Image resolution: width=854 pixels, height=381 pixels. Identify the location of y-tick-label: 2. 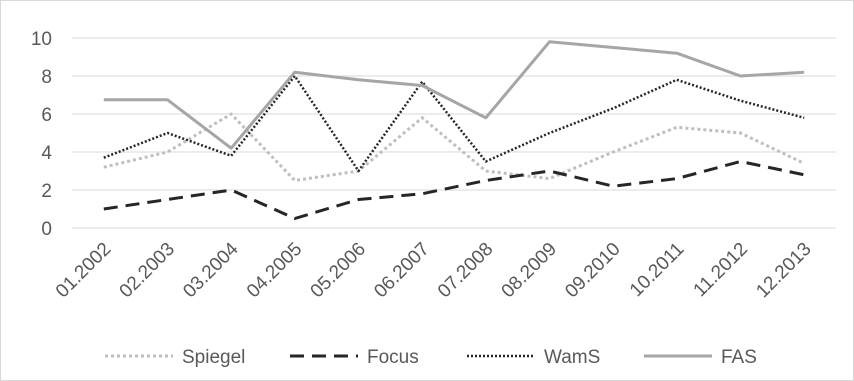
(46, 191).